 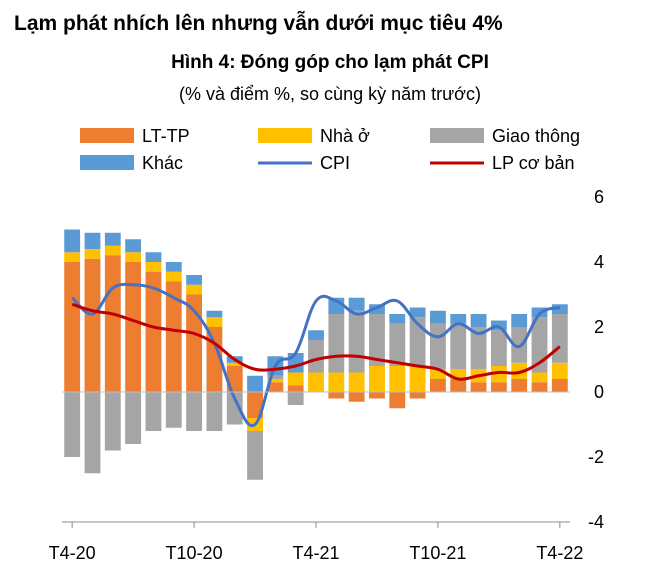 What do you see at coordinates (596, 457) in the screenshot?
I see `y-tick-label: -2` at bounding box center [596, 457].